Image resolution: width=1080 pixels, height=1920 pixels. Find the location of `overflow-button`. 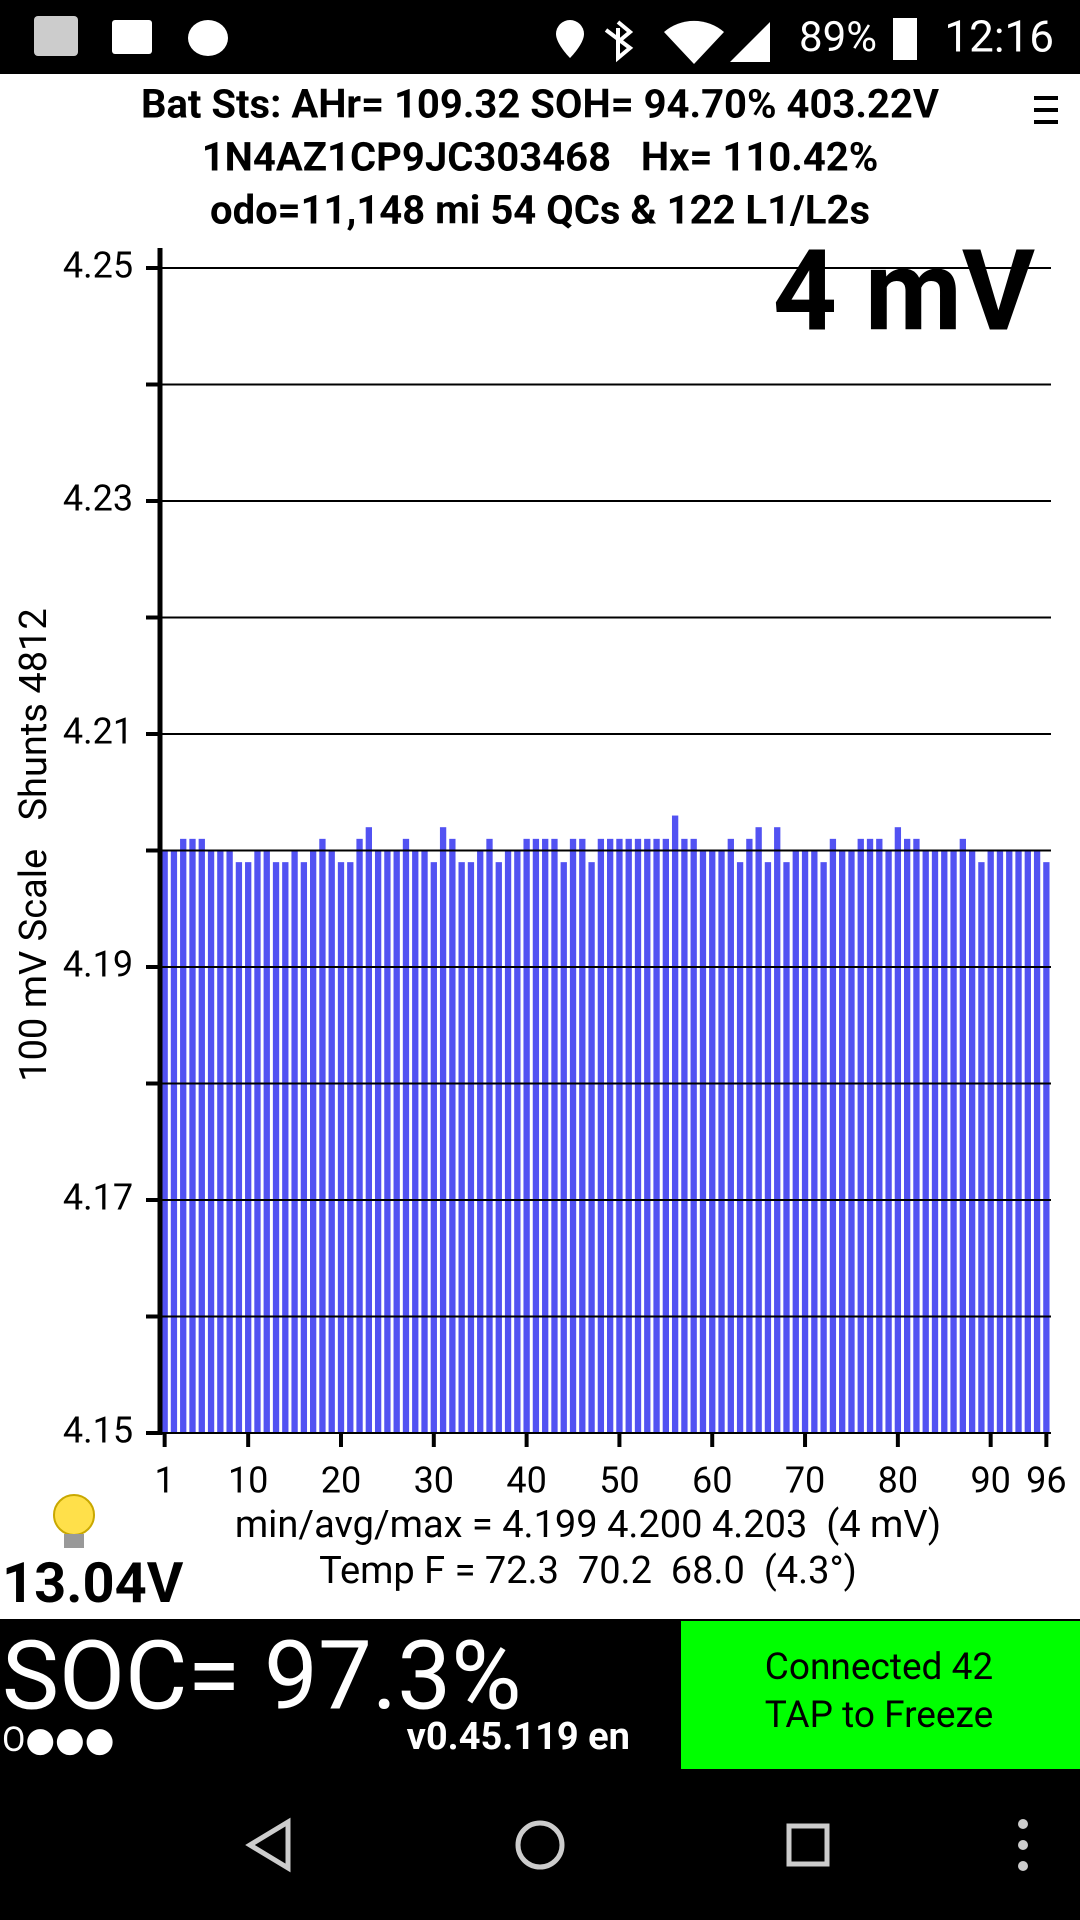

overflow-button is located at coordinates (1023, 1845).